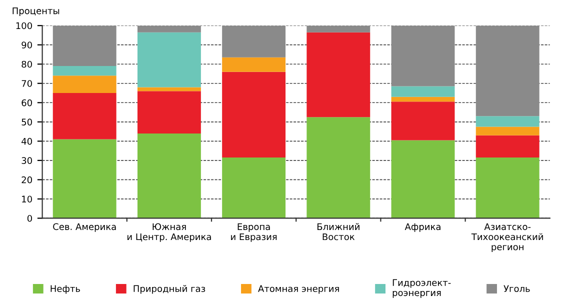 The height and width of the screenshot is (301, 564). I want to click on x-tick-label: Европа и Евразия, so click(254, 232).